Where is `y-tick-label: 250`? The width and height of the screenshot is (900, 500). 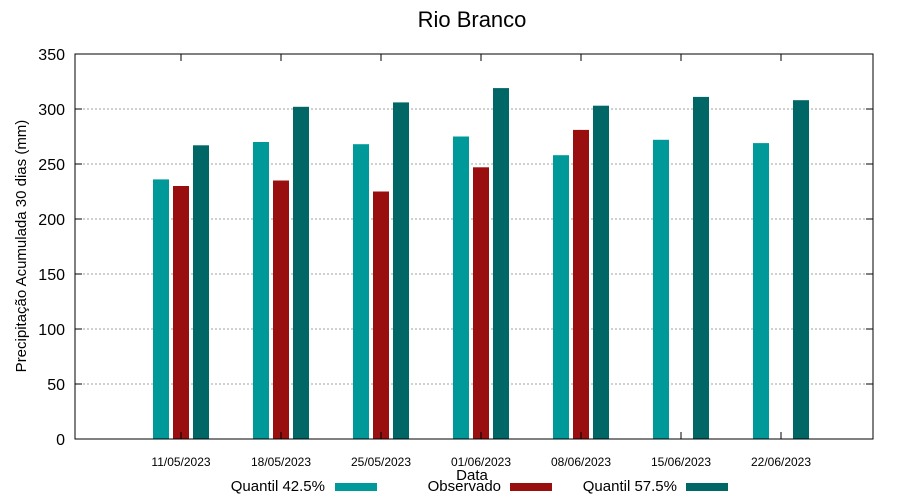 y-tick-label: 250 is located at coordinates (51, 165).